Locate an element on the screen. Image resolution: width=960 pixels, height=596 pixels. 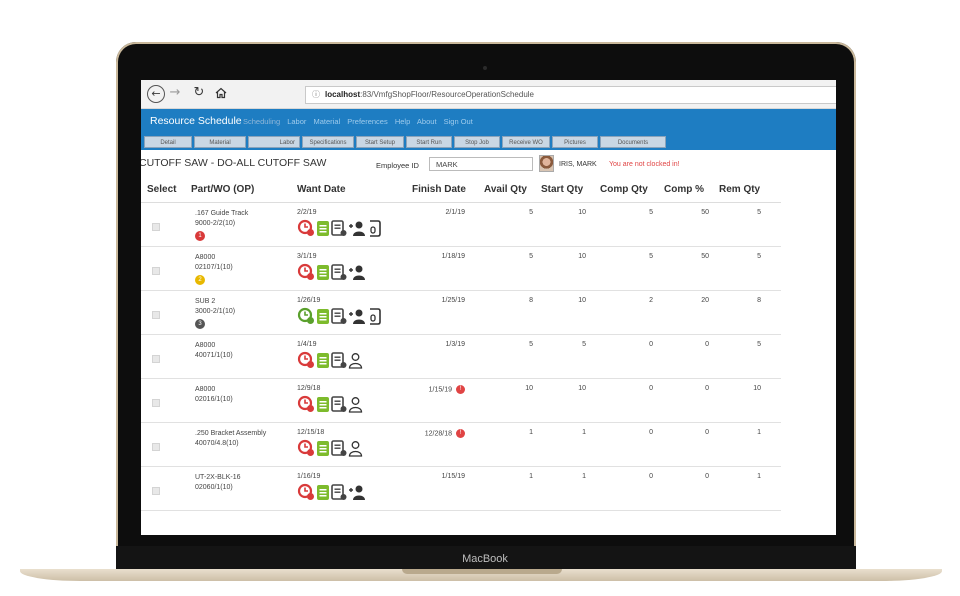
tab-start-run: Start Run is located at coordinates (429, 142).